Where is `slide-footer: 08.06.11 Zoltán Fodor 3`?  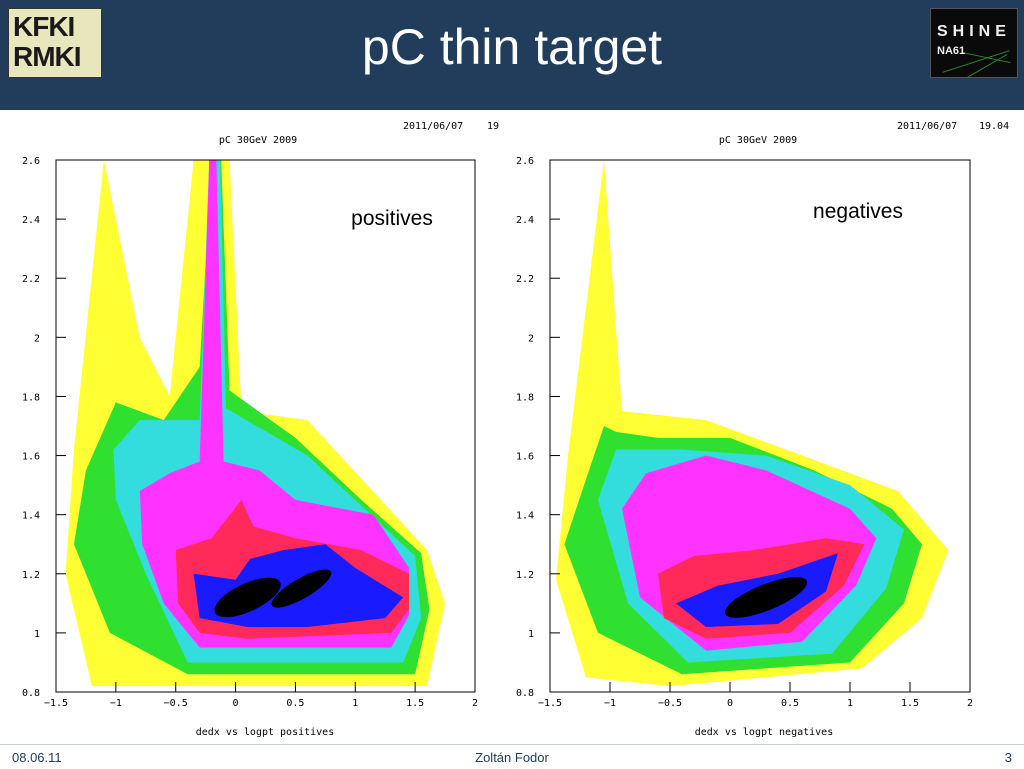 slide-footer: 08.06.11 Zoltán Fodor 3 is located at coordinates (512, 756).